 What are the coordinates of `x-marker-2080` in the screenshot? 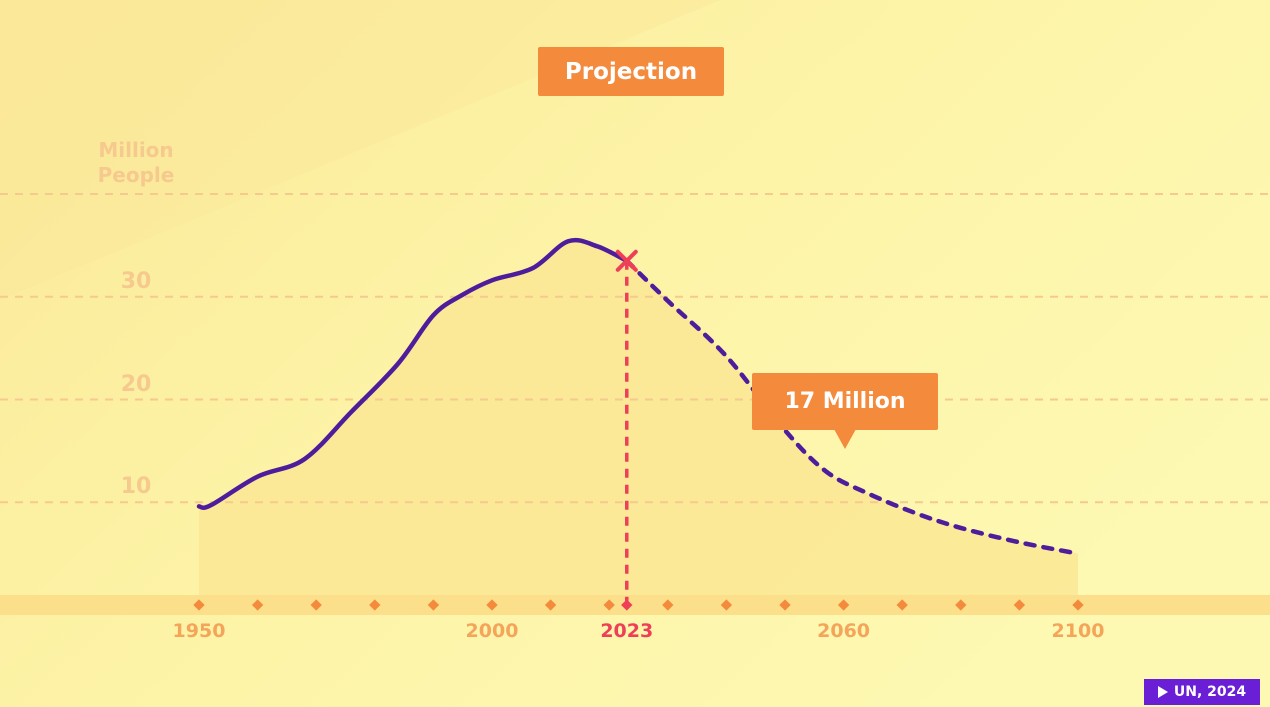 It's located at (961, 605).